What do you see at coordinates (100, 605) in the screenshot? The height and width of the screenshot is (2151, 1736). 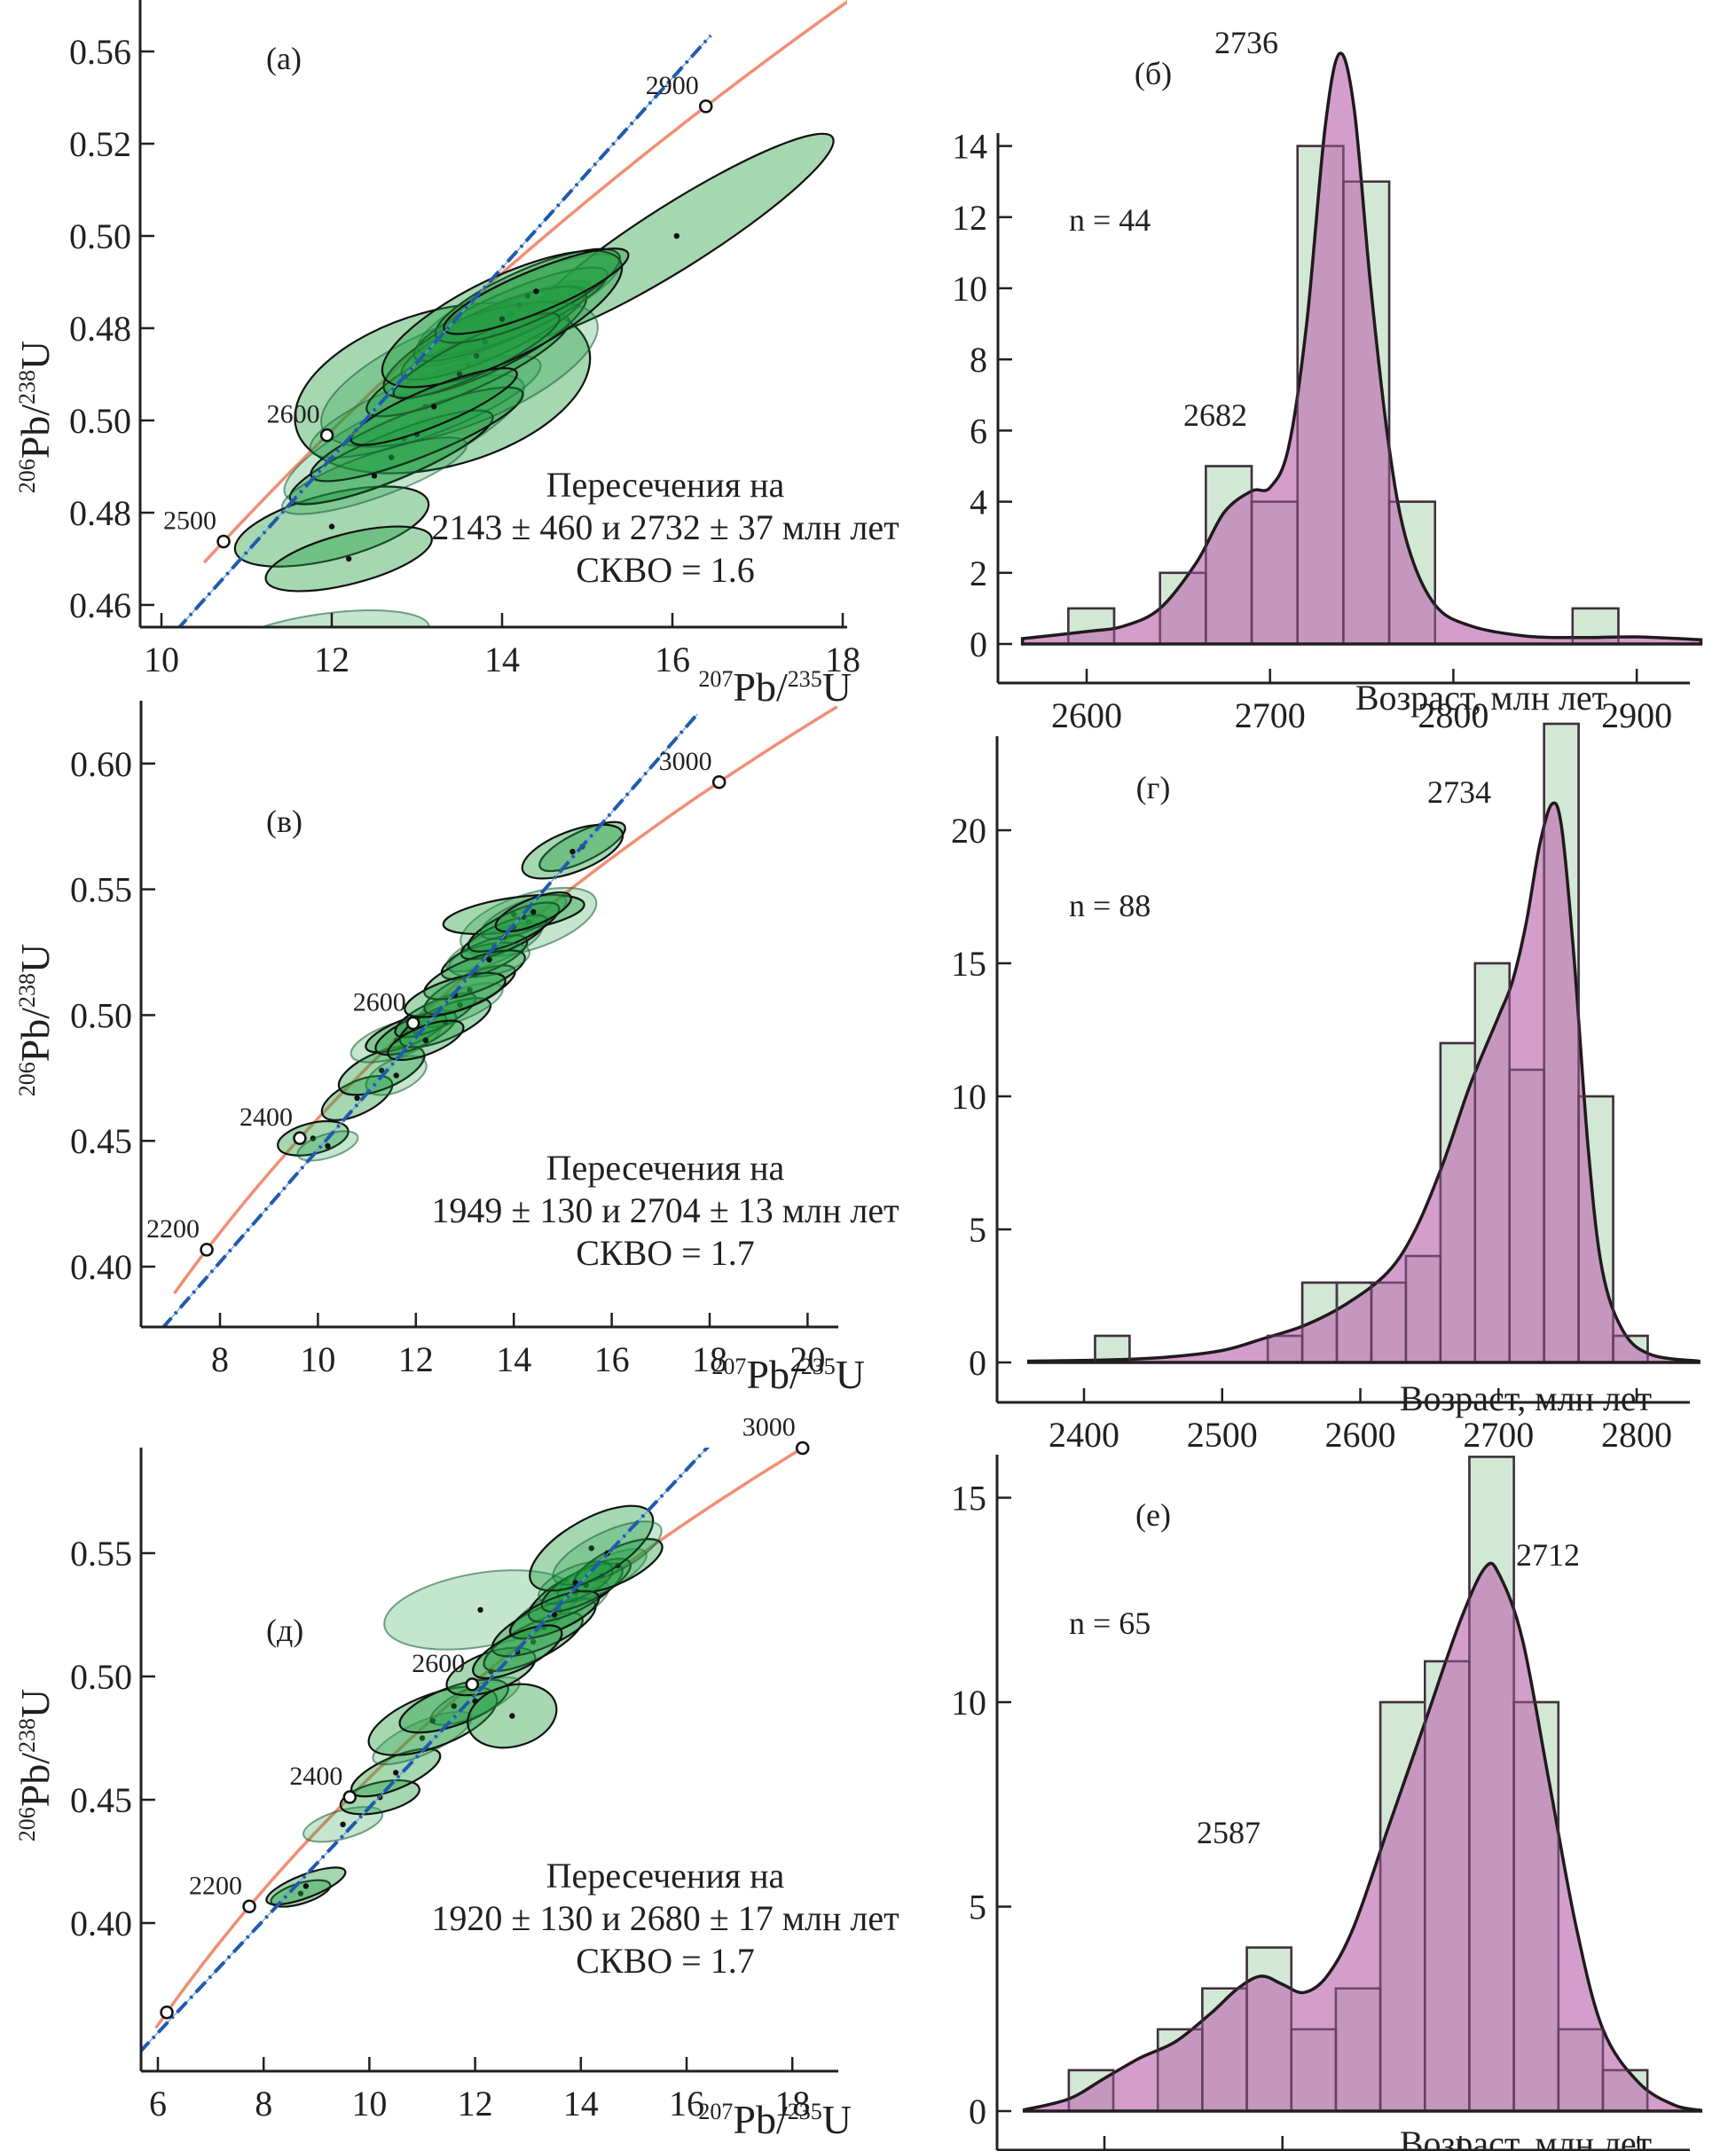 I see `y-tick-label: 0.46` at bounding box center [100, 605].